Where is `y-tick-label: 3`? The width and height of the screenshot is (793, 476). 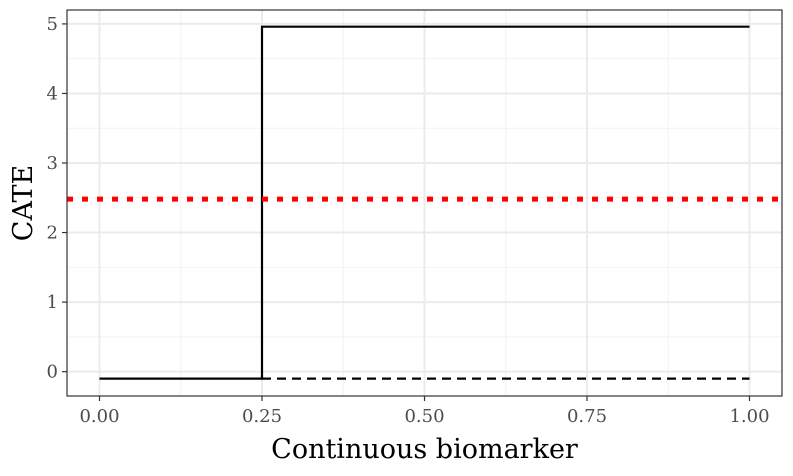
y-tick-label: 3 is located at coordinates (52, 163).